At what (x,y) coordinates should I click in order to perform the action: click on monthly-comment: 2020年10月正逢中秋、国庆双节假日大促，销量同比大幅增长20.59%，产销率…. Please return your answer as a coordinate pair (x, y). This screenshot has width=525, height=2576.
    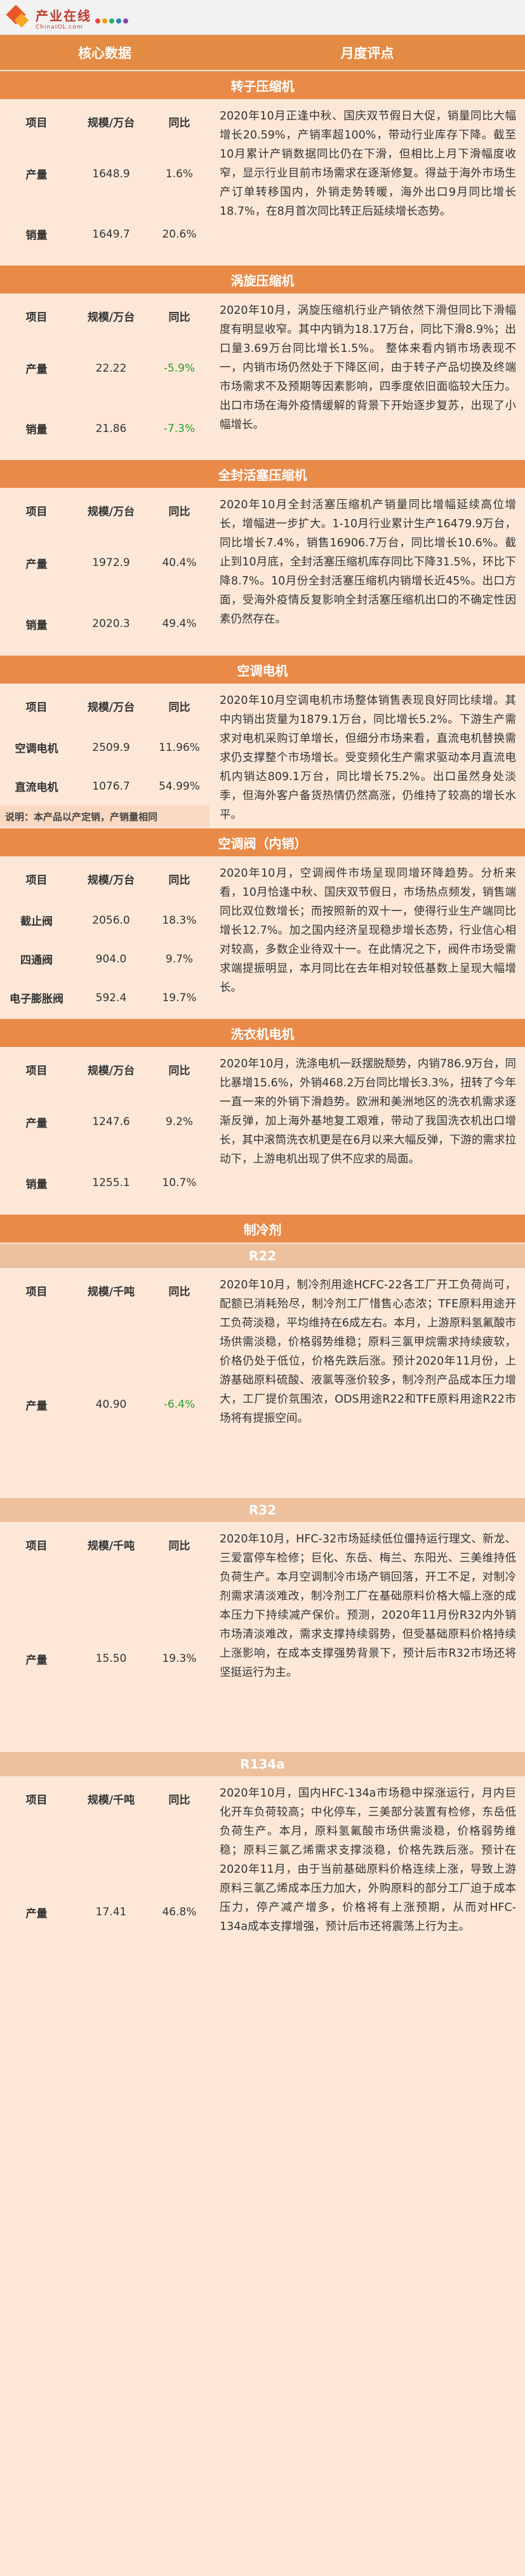
    Looking at the image, I should click on (367, 181).